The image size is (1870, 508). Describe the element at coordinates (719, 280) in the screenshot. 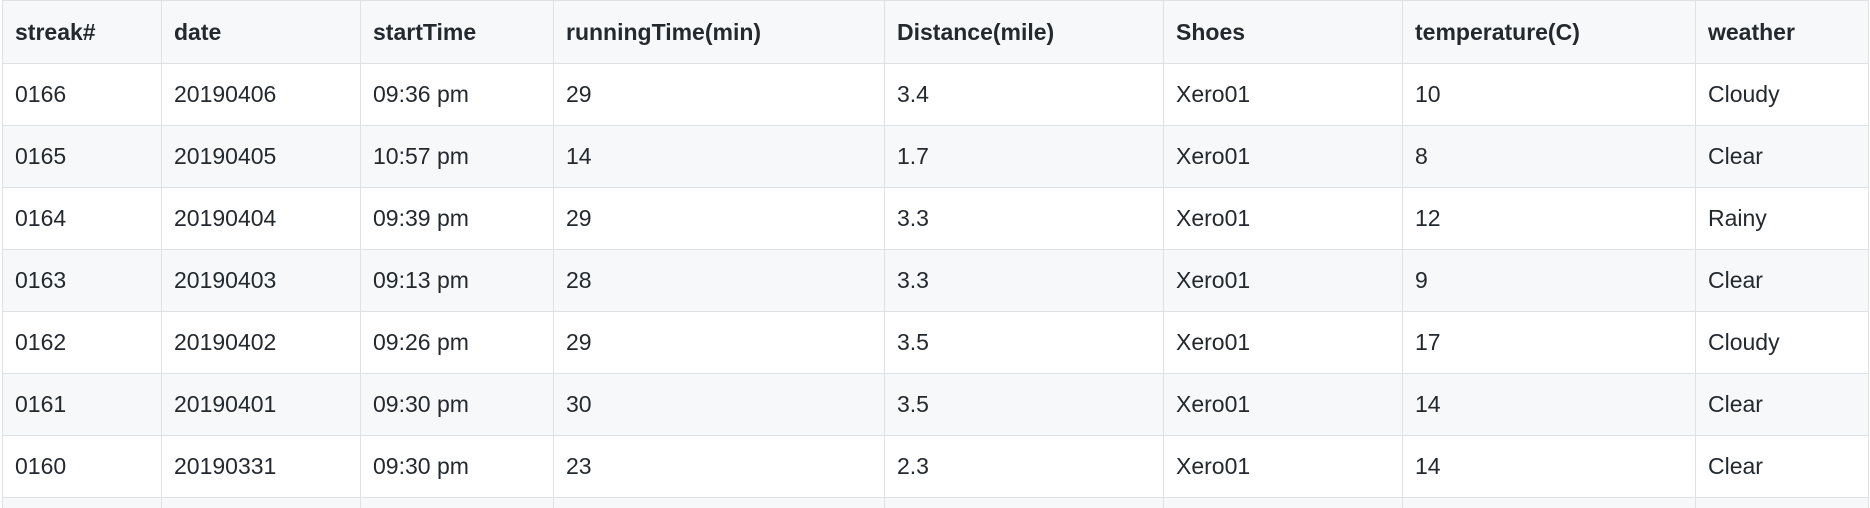

I see `cell-running-time: 28` at that location.